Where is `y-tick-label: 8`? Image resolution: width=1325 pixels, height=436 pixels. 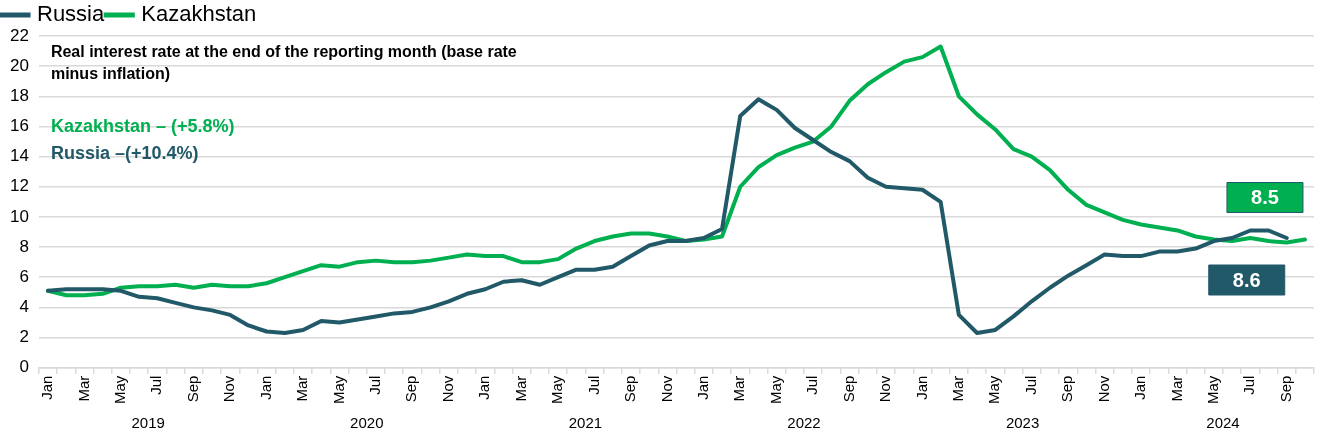
y-tick-label: 8 is located at coordinates (24, 246).